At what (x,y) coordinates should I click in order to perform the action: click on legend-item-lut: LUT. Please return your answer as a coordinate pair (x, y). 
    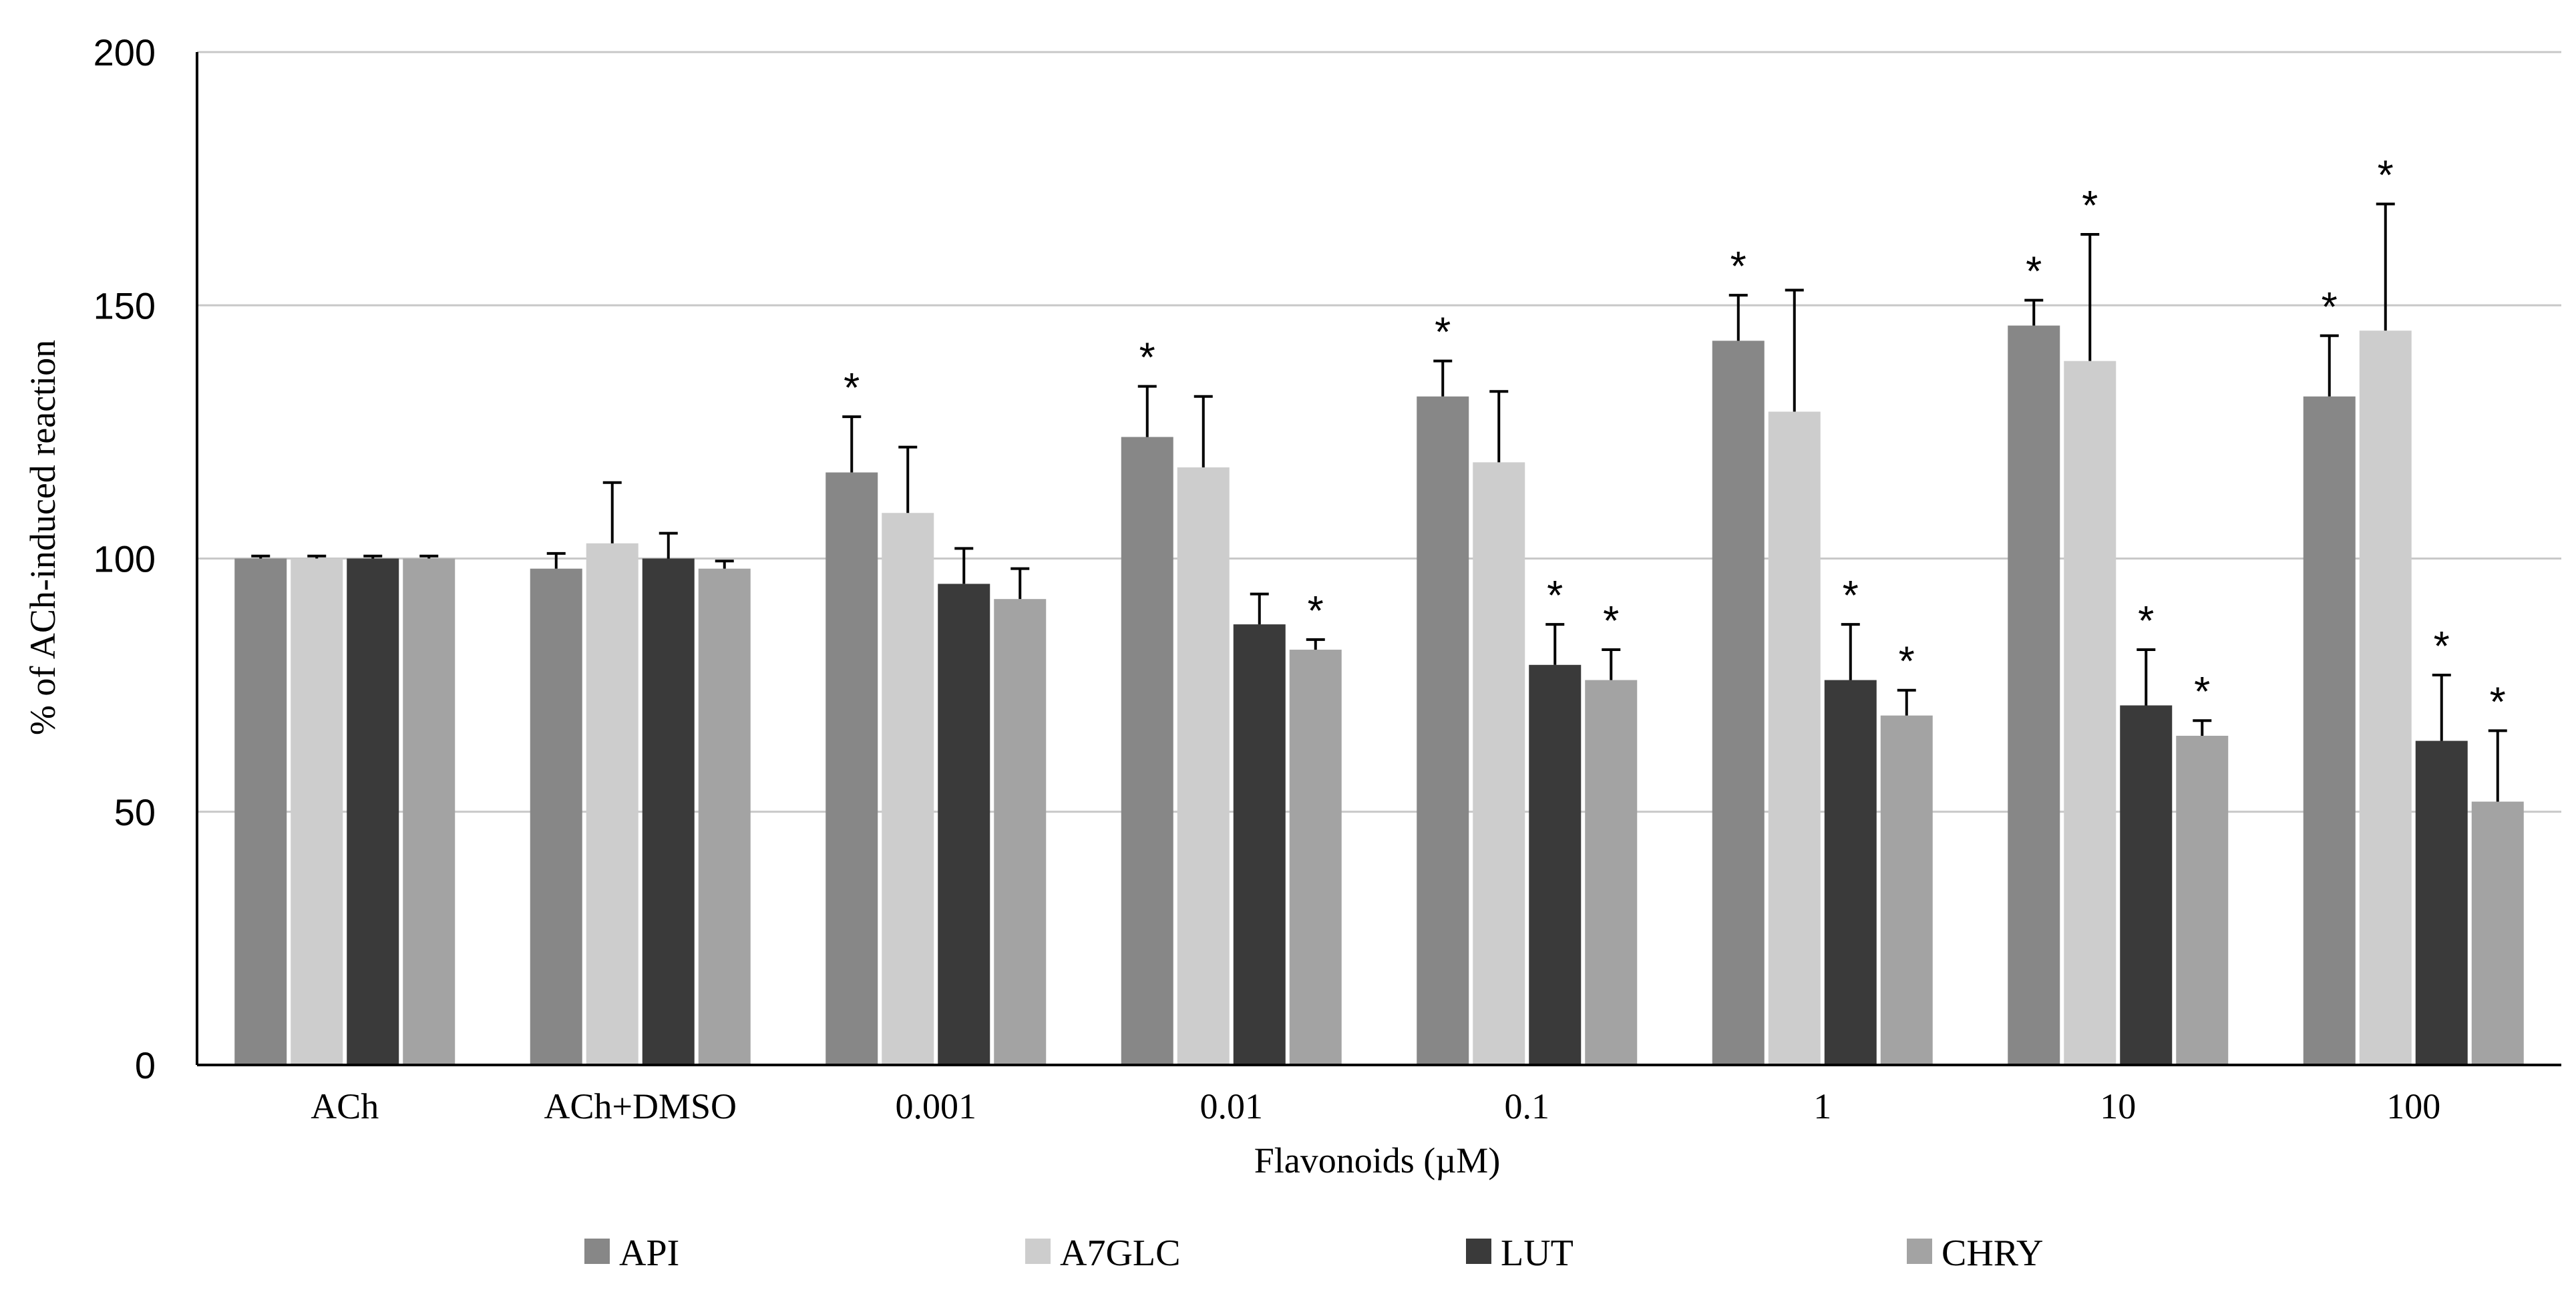
    Looking at the image, I should click on (1520, 1253).